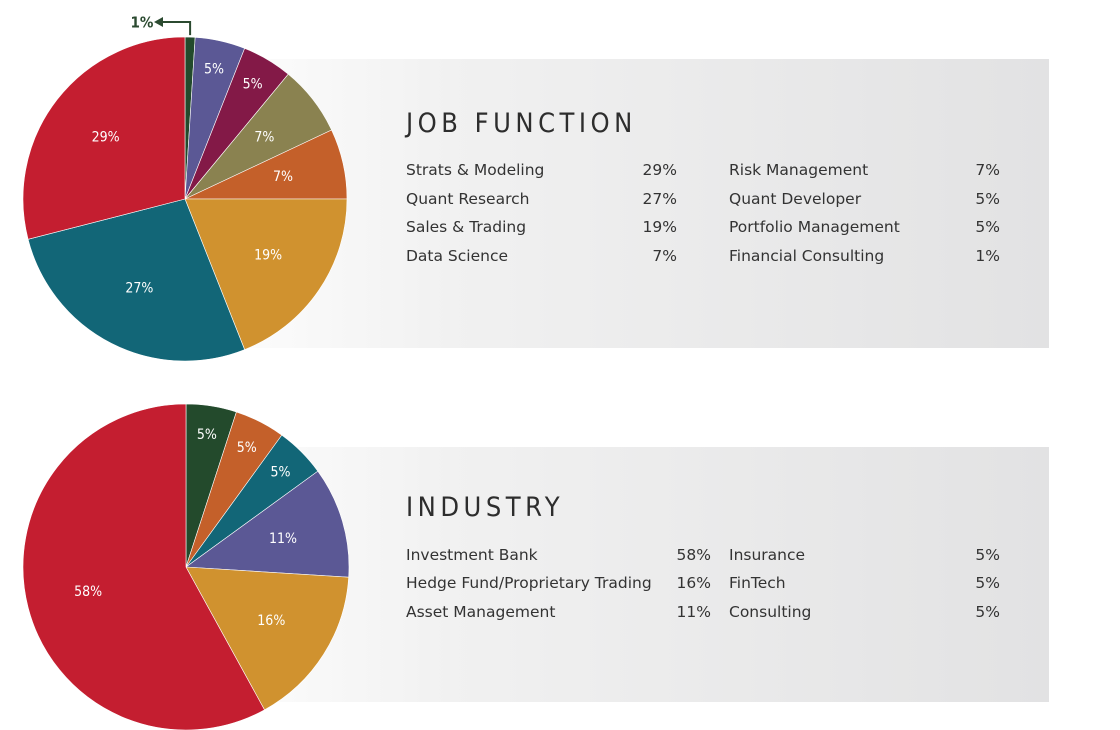 This screenshot has height=730, width=1120. Describe the element at coordinates (693, 612) in the screenshot. I see `legend-value: 11%` at that location.